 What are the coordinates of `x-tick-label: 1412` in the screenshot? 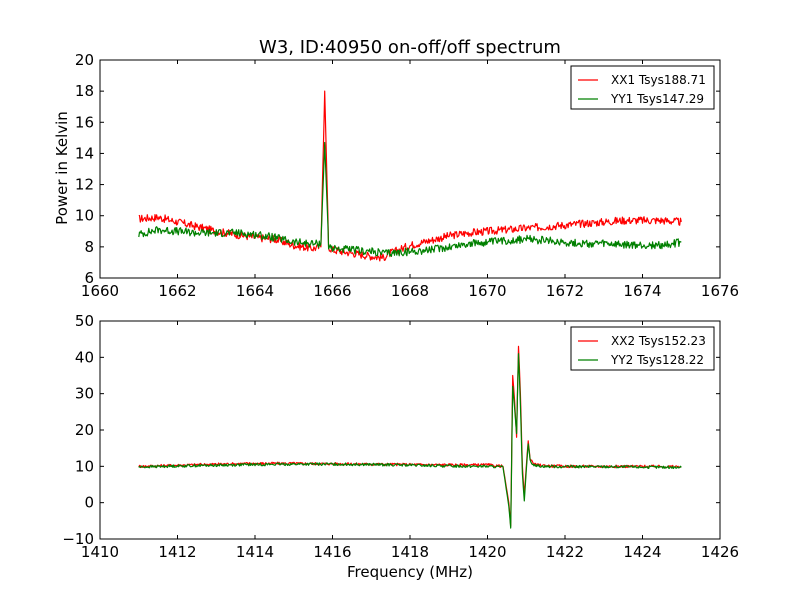 It's located at (177, 552).